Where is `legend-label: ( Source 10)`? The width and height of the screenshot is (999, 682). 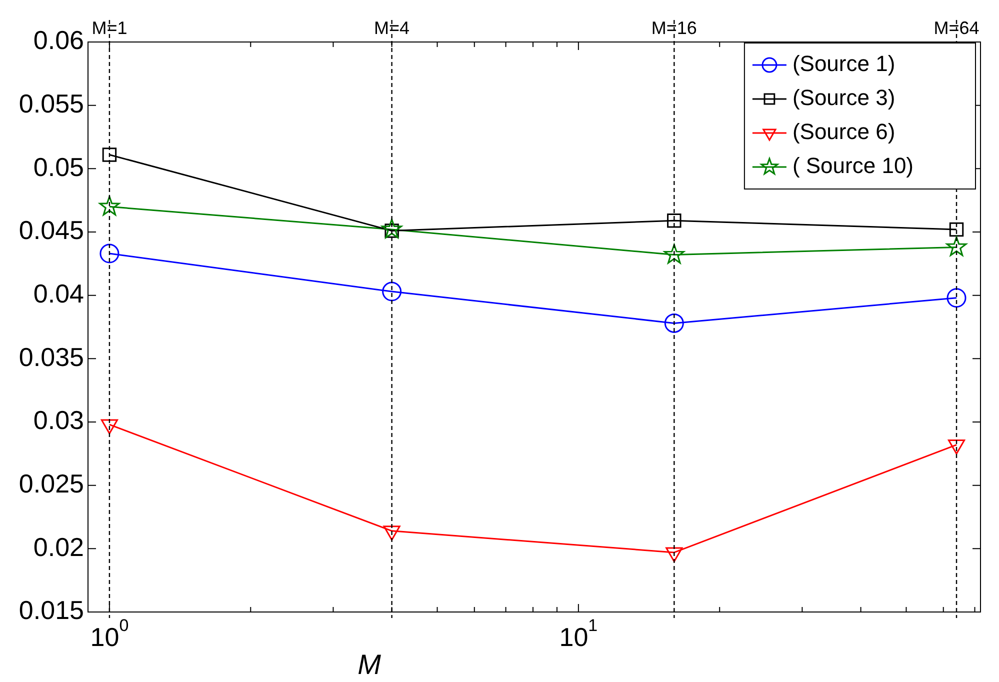 legend-label: ( Source 10) is located at coordinates (853, 165).